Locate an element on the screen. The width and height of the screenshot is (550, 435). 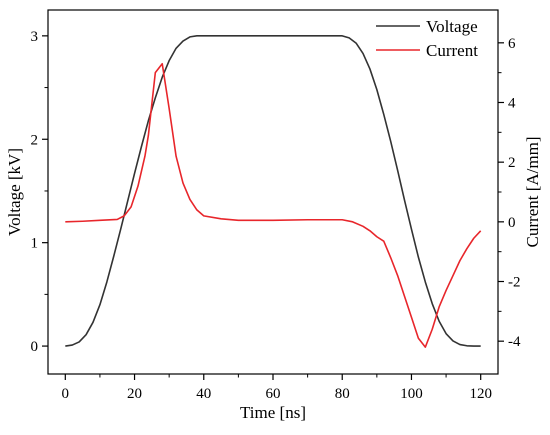
legend-label-voltage: Voltage is located at coordinates (452, 26).